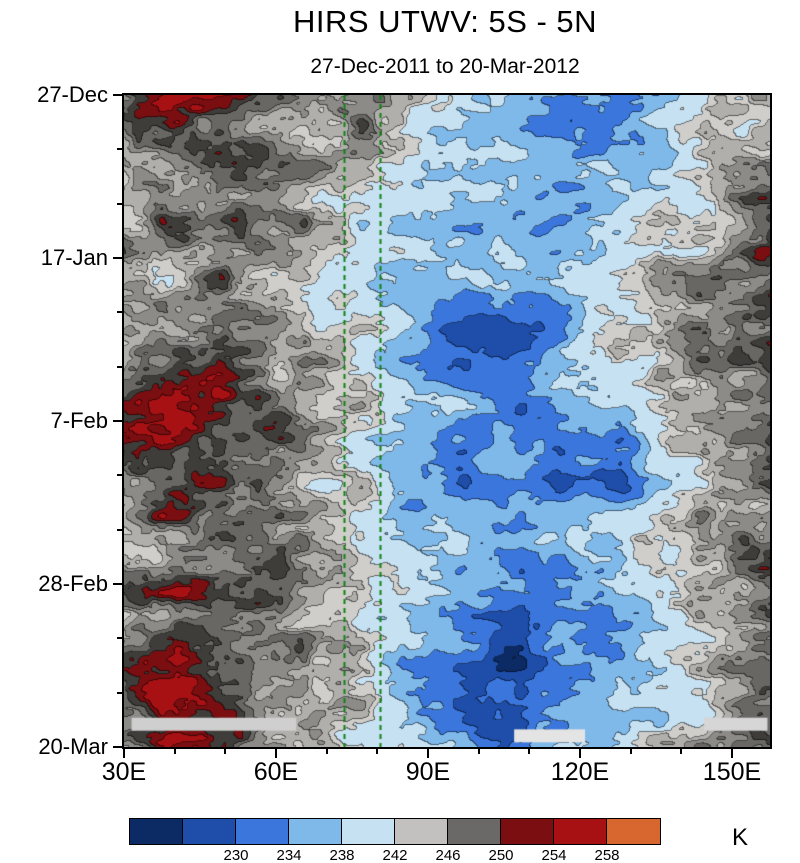 The width and height of the screenshot is (800, 863). I want to click on y-tick-label: 28-Feb, so click(73, 583).